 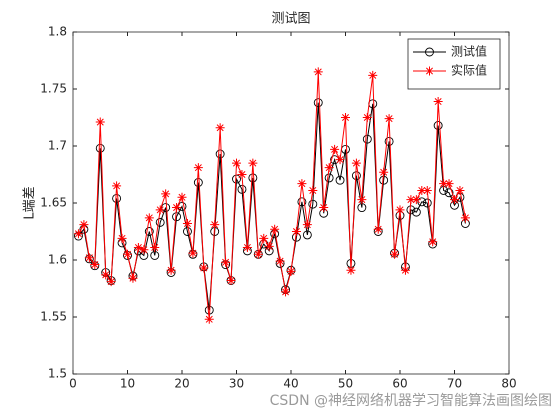 What do you see at coordinates (53, 203) in the screenshot?
I see `y-tick-label: 1.65` at bounding box center [53, 203].